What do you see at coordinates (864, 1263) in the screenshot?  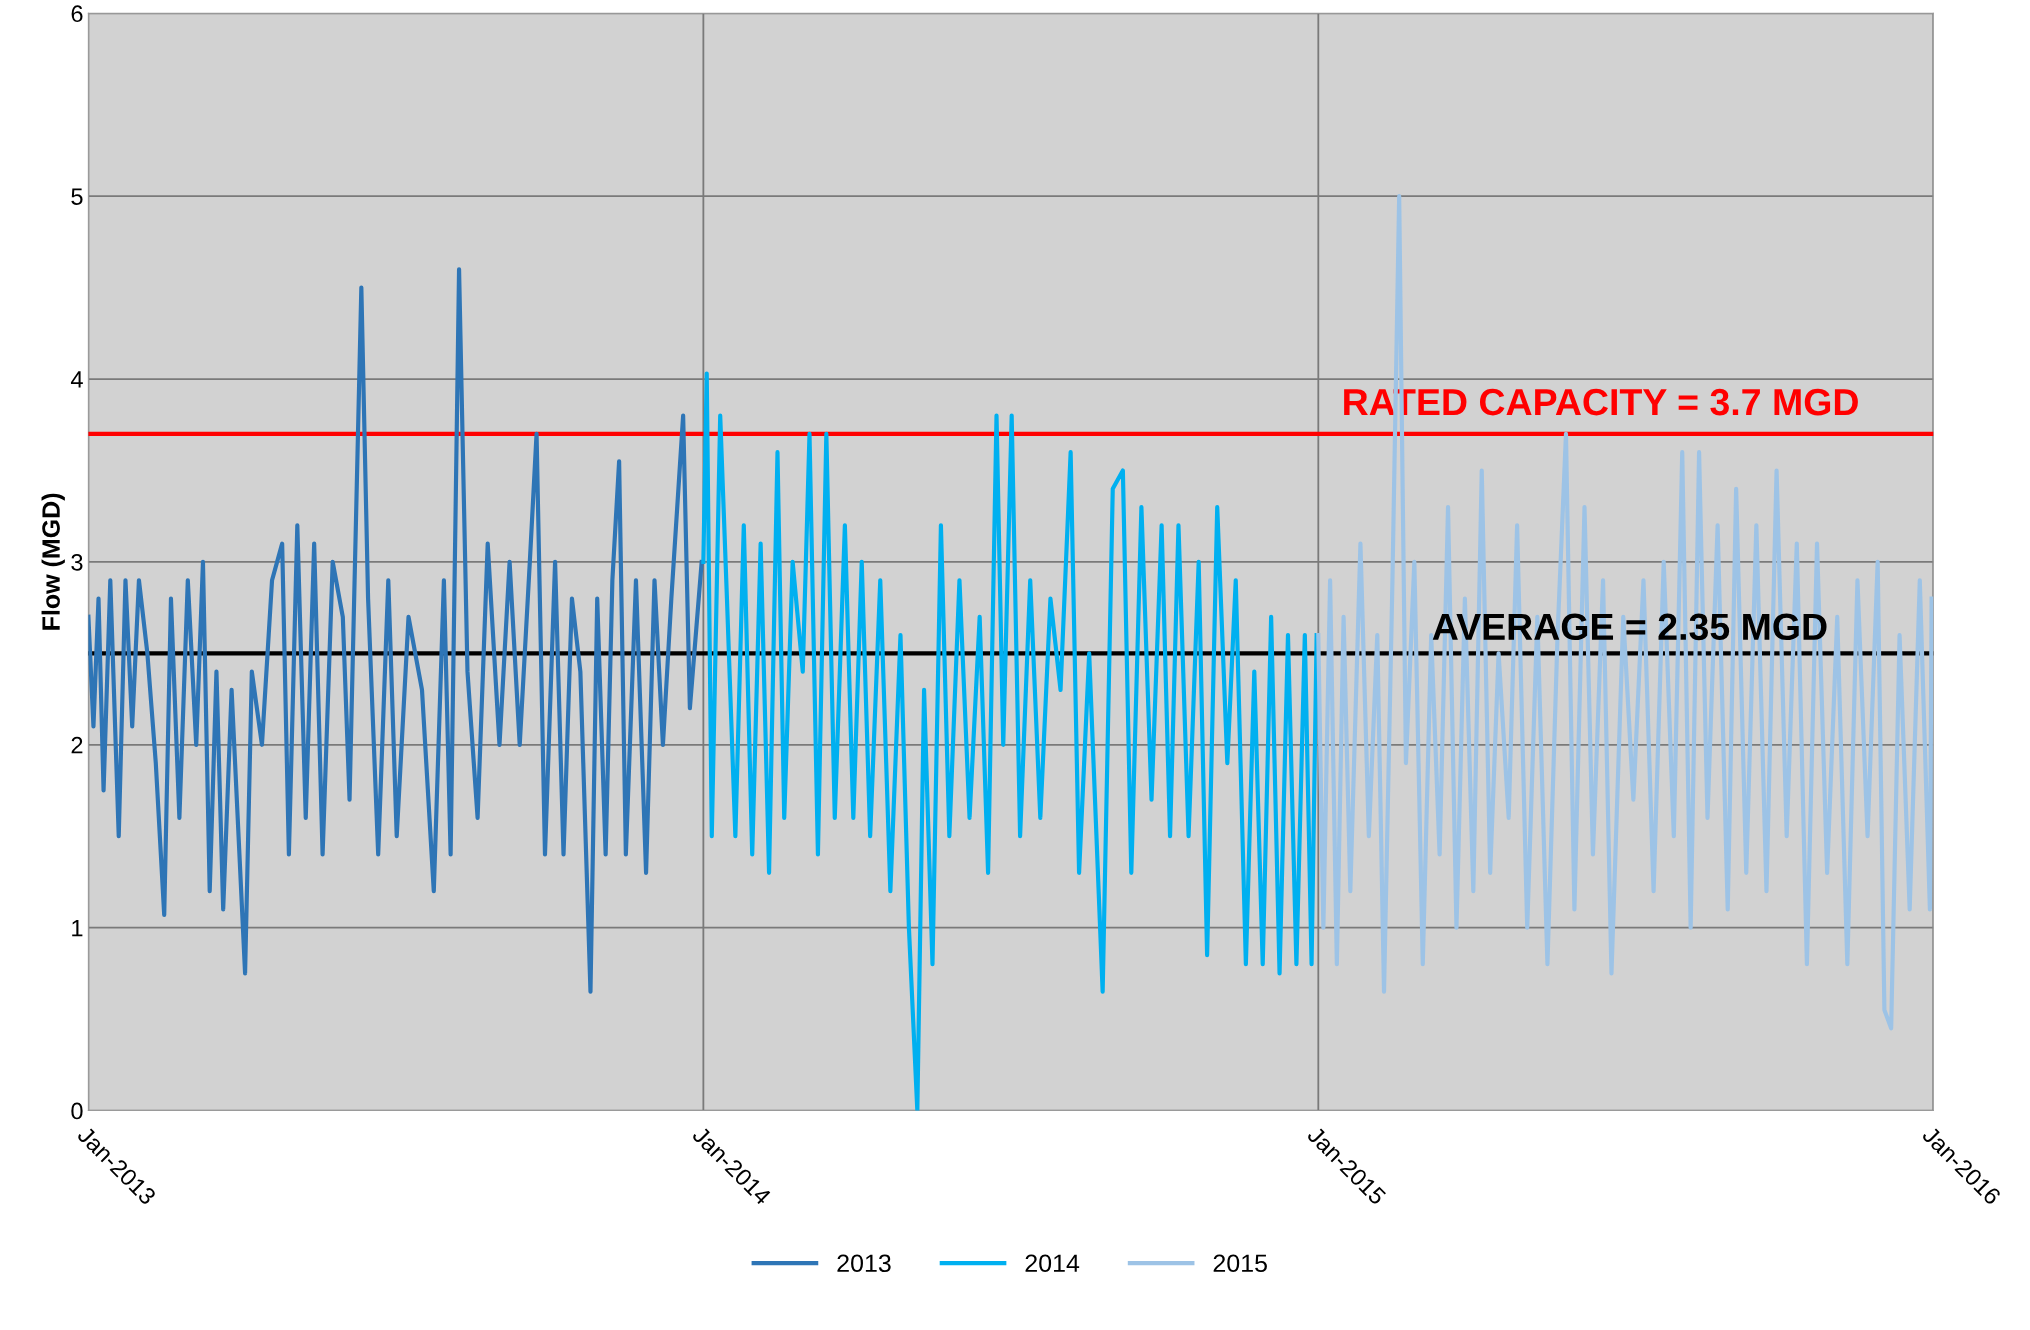 I see `legend-label: 2013` at bounding box center [864, 1263].